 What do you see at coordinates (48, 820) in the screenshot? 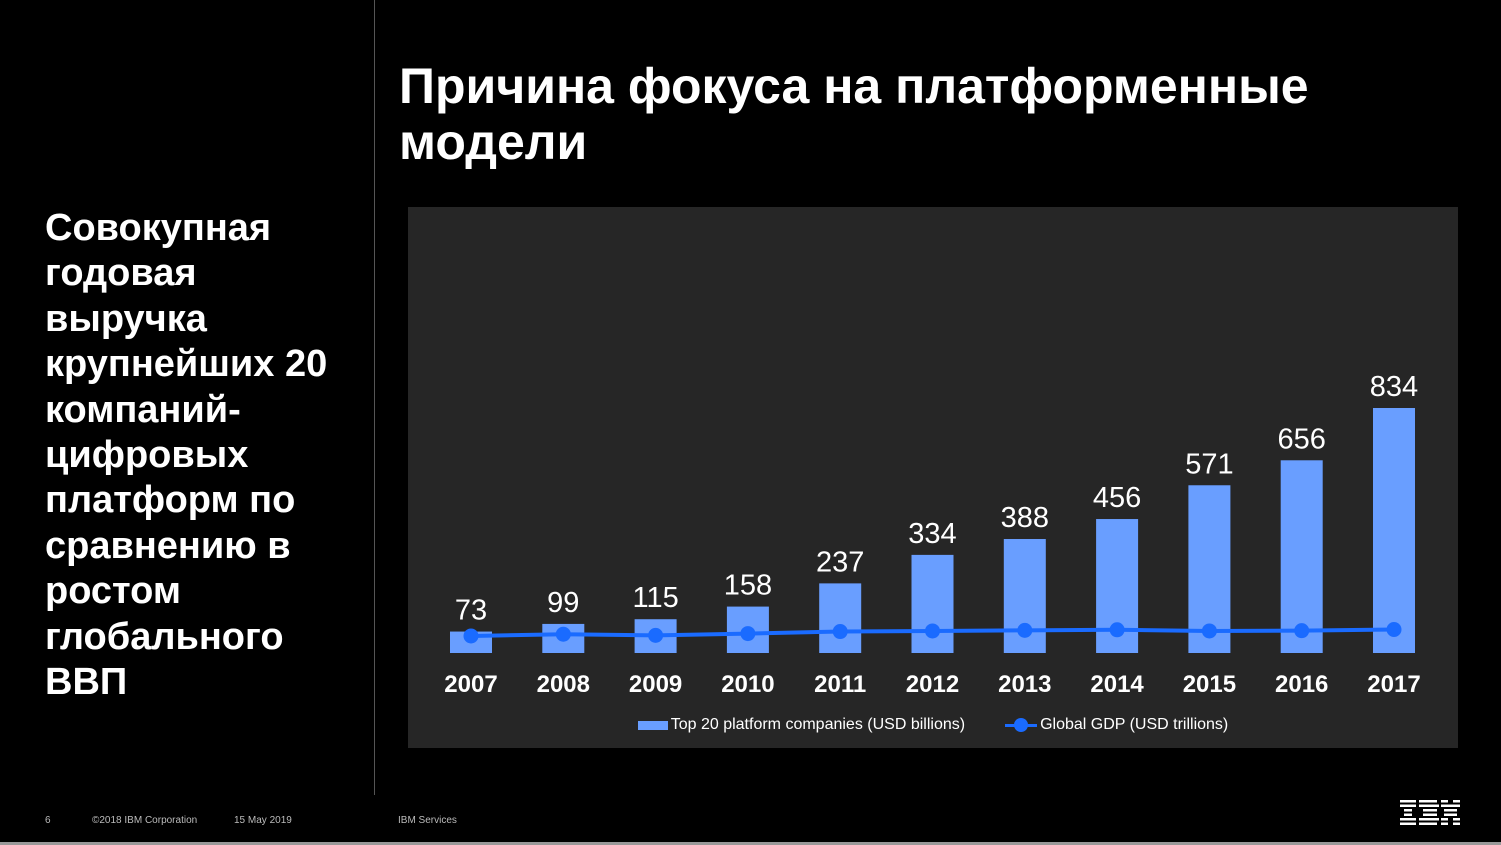
I see `page-number: 6` at bounding box center [48, 820].